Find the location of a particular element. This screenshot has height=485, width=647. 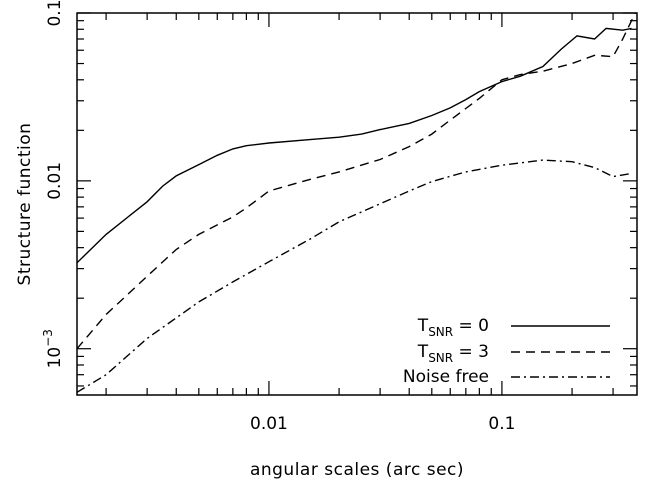

x-axis-label: angular scales (arc sec) is located at coordinates (357, 470).